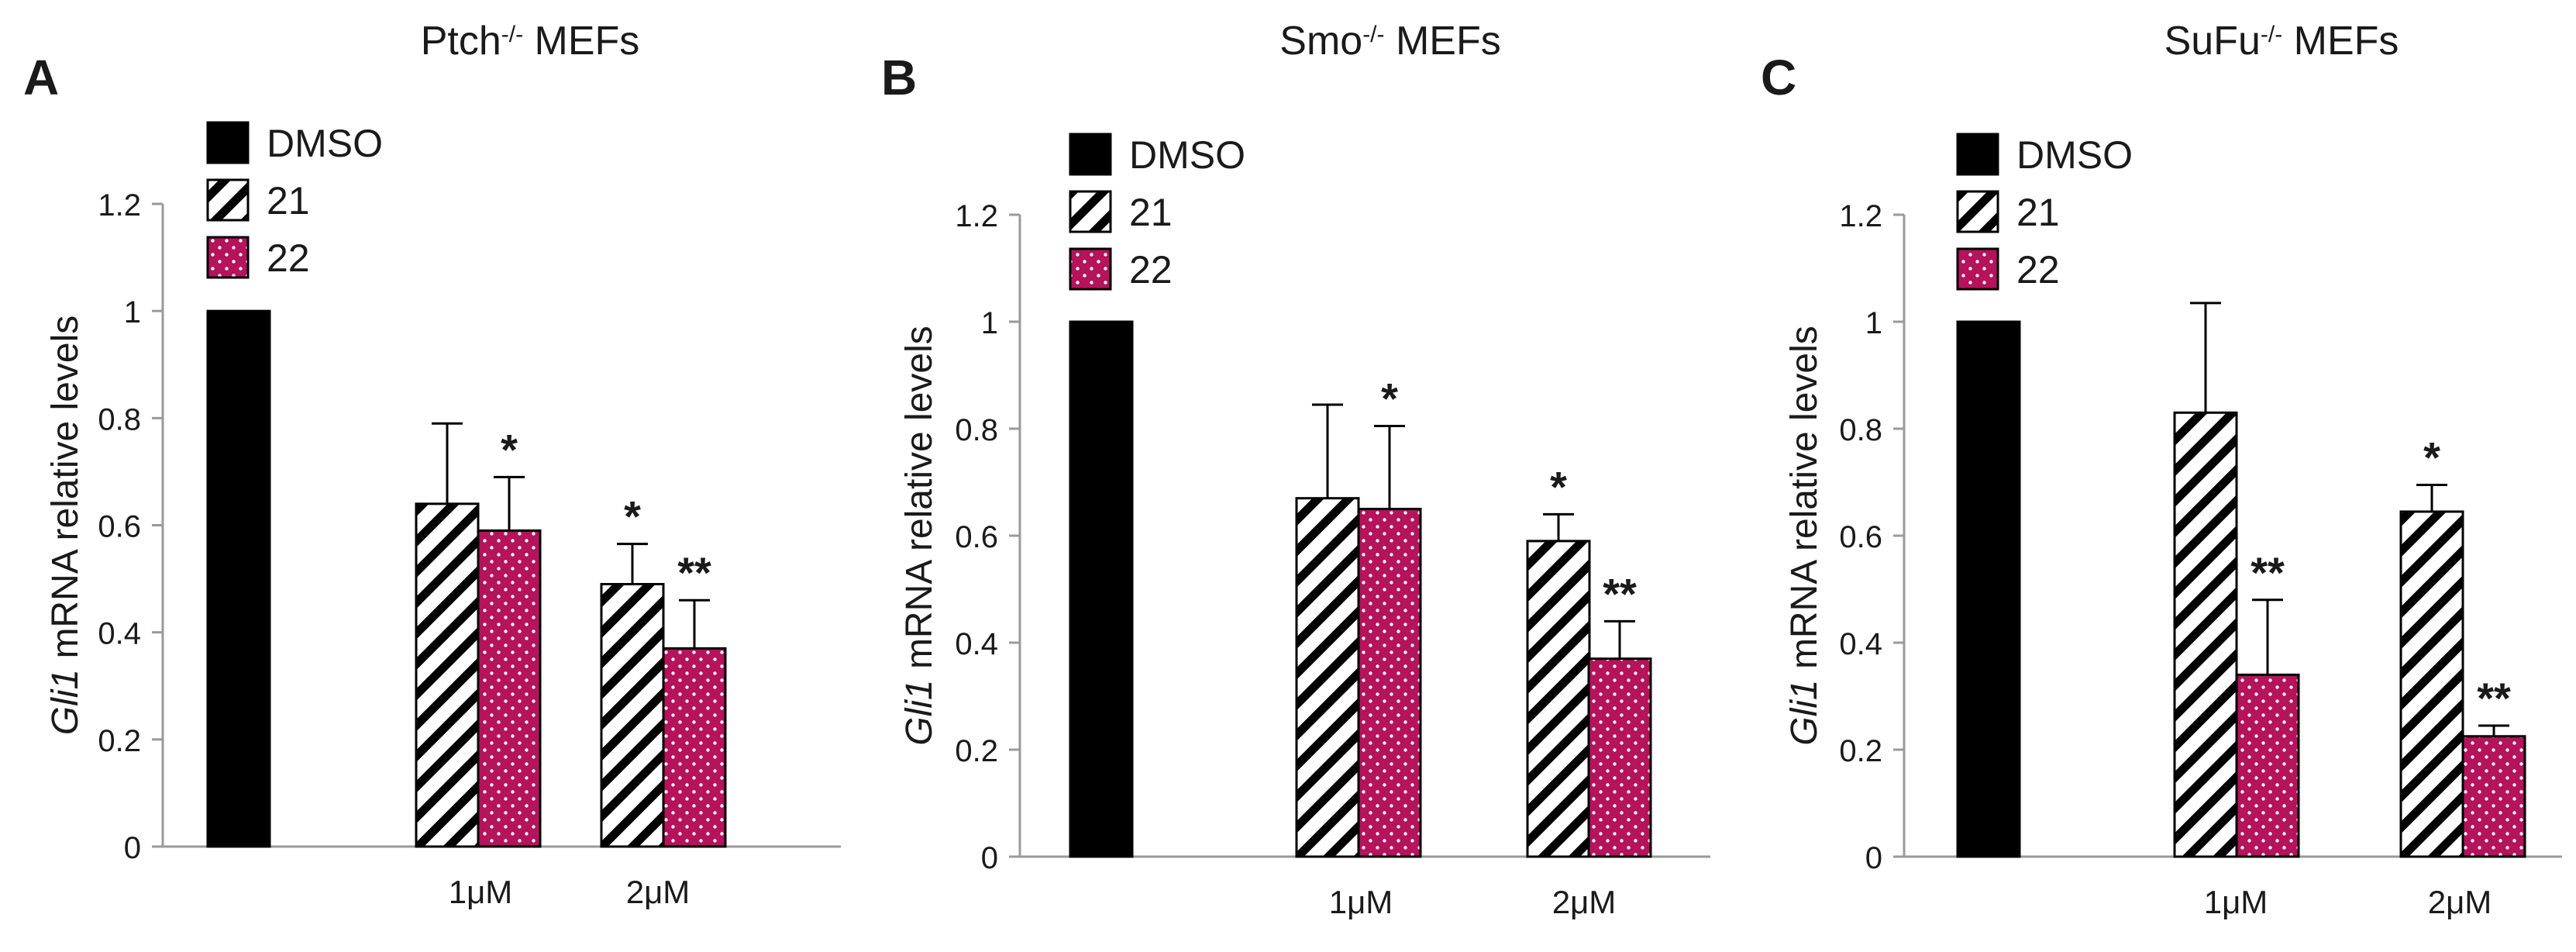  What do you see at coordinates (1320, 41) in the screenshot?
I see `chart-title-name: Smo` at bounding box center [1320, 41].